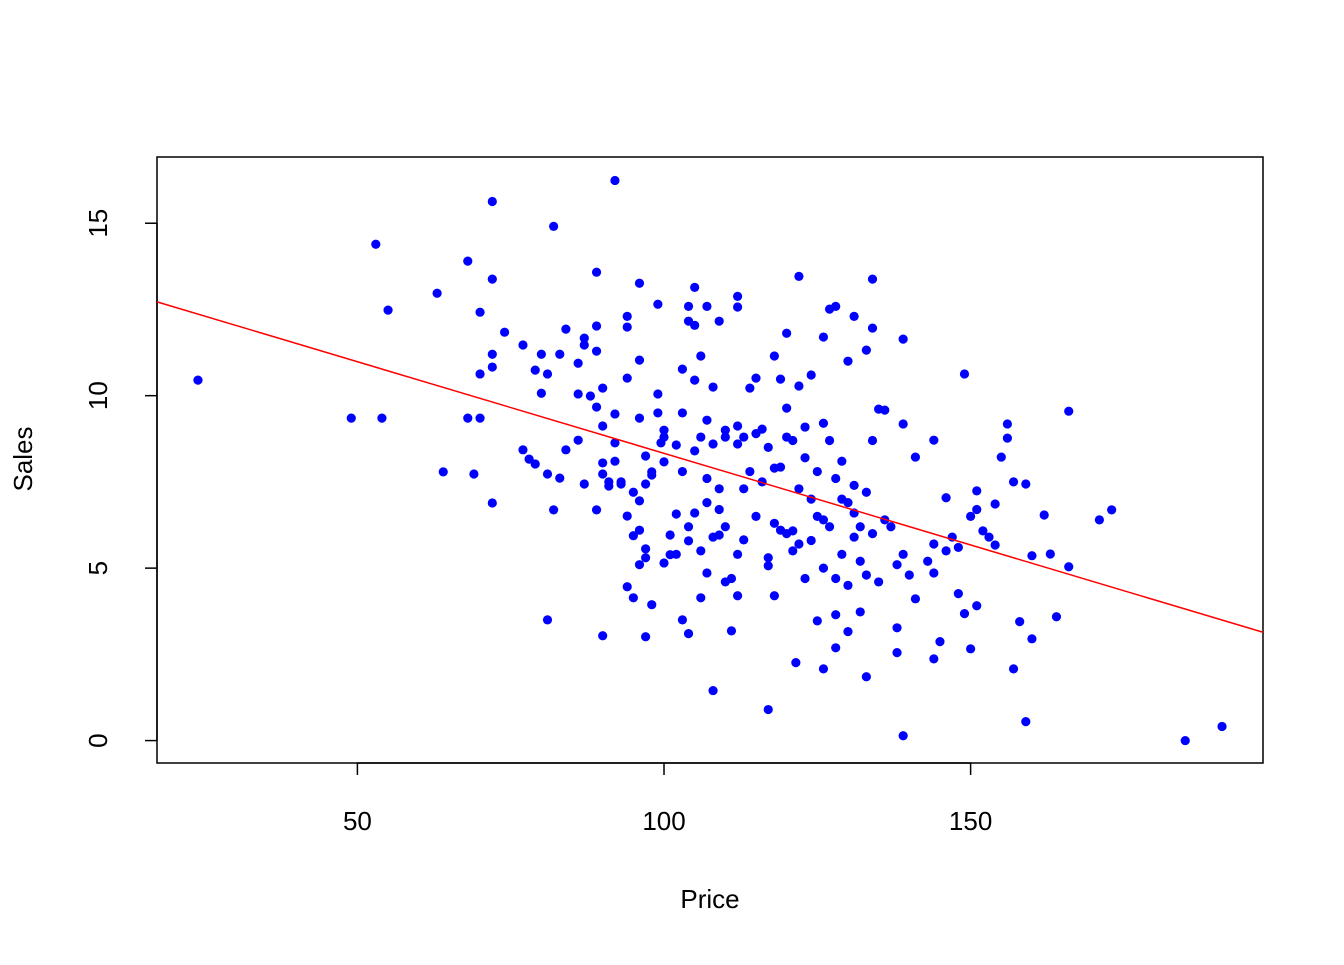 This screenshot has width=1344, height=965. I want to click on x-tick-label: 50, so click(357, 821).